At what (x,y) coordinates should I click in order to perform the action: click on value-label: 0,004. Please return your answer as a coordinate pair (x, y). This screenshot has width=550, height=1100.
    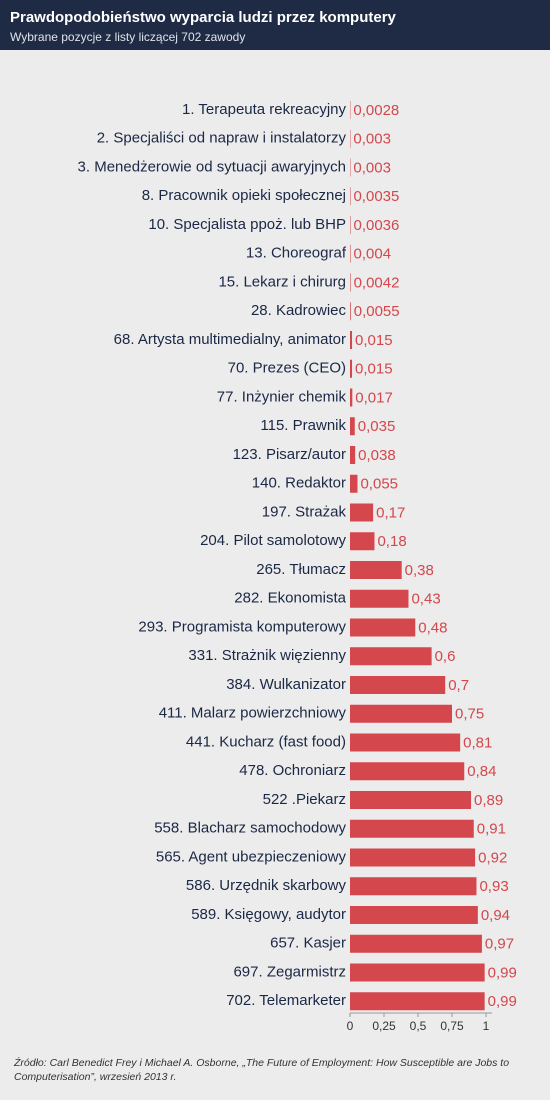
    Looking at the image, I should click on (373, 254).